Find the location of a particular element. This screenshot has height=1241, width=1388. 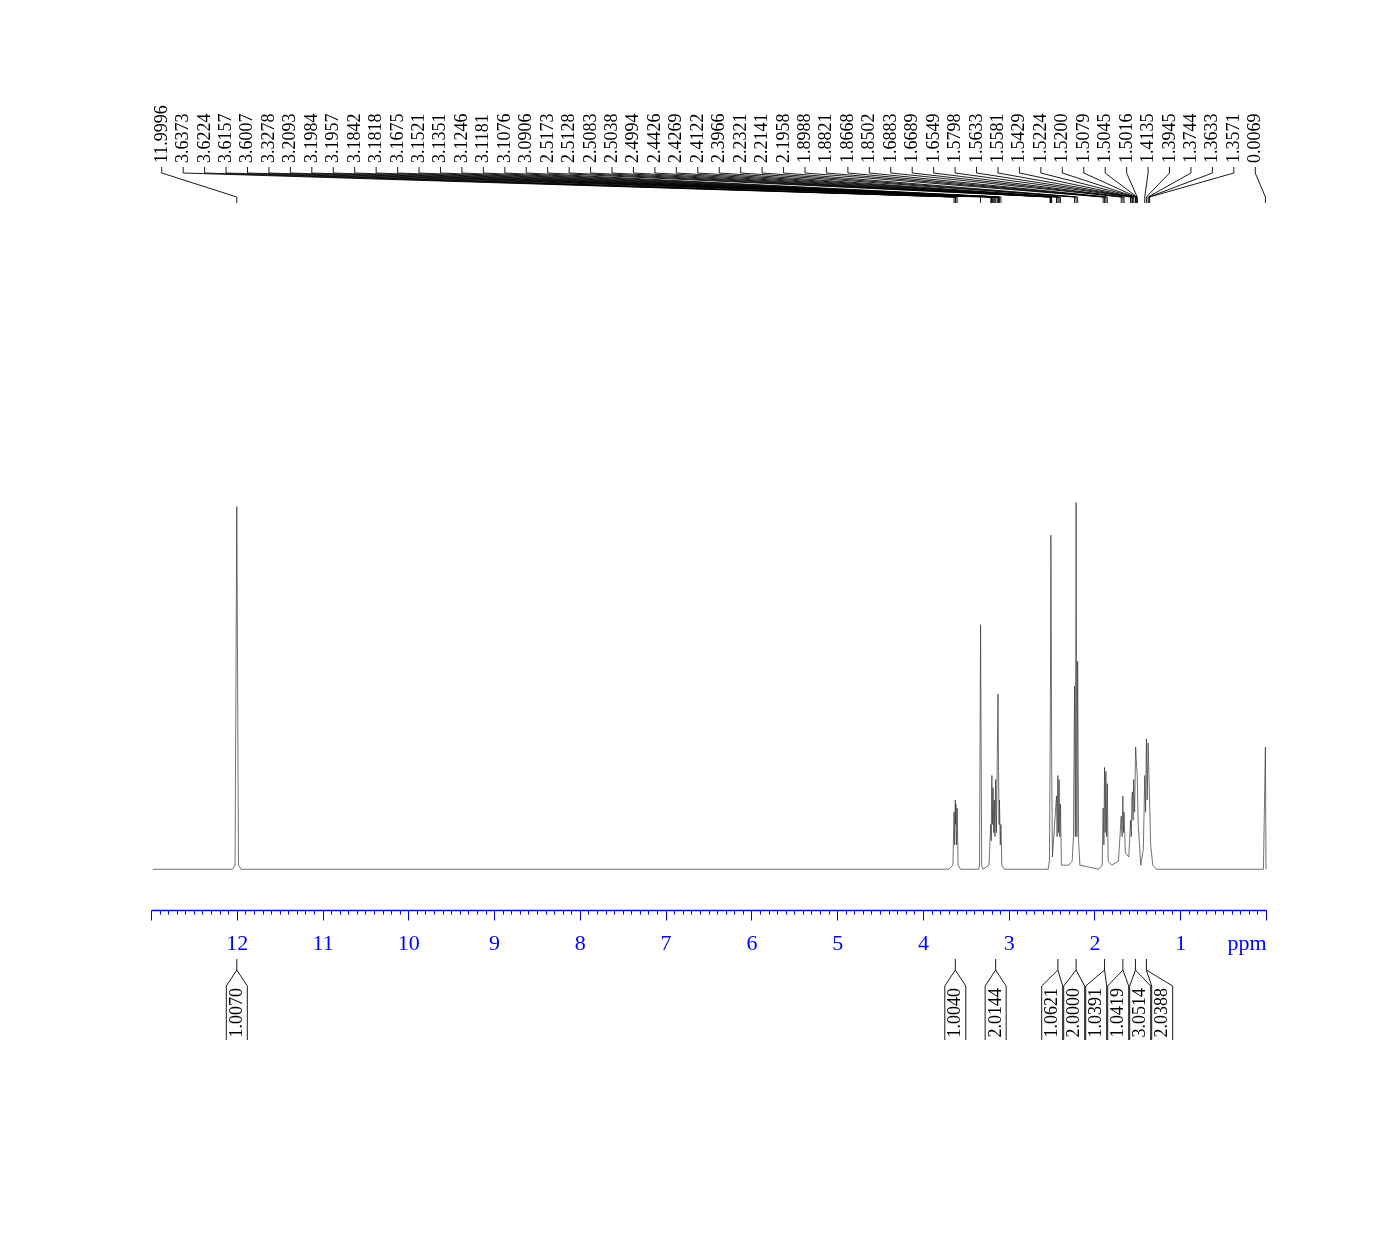

annotation: 1.0621 is located at coordinates (1051, 1013).